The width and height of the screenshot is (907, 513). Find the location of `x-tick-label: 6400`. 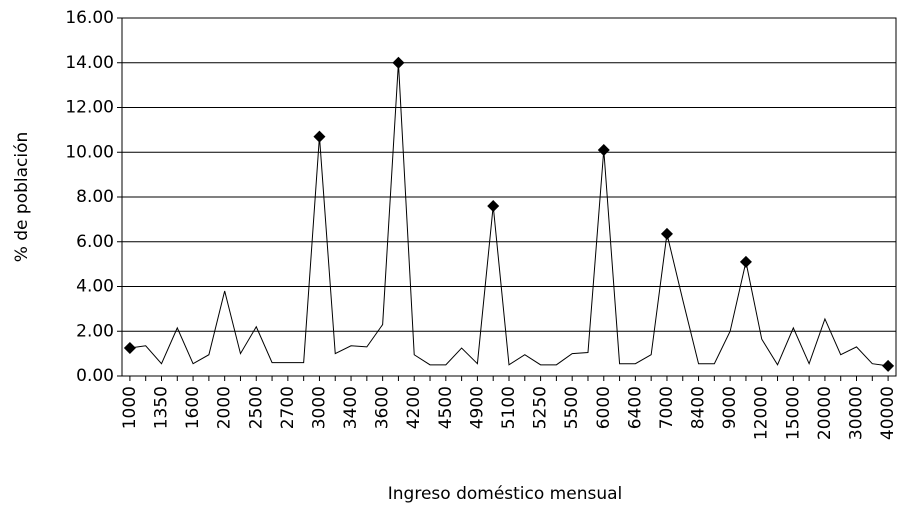

x-tick-label: 6400 is located at coordinates (635, 407).